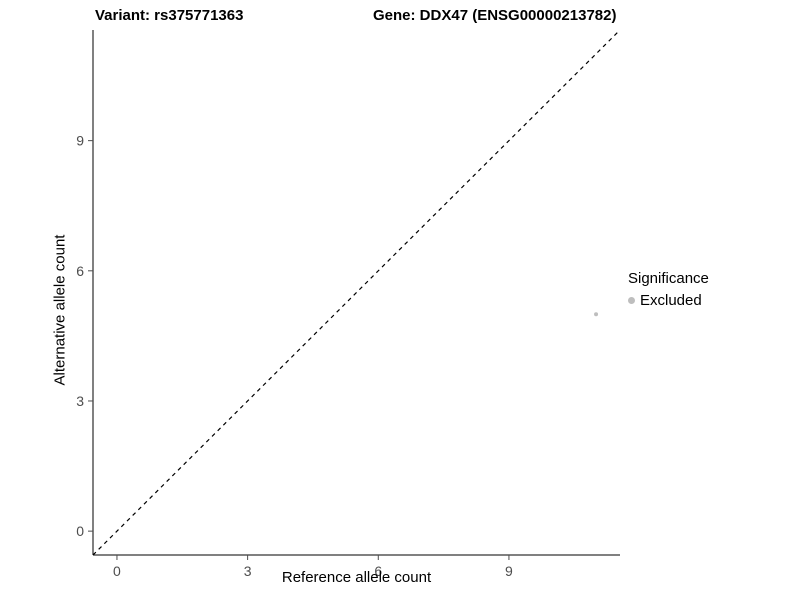 The height and width of the screenshot is (600, 800). I want to click on legend-entry-label: Excluded, so click(671, 300).